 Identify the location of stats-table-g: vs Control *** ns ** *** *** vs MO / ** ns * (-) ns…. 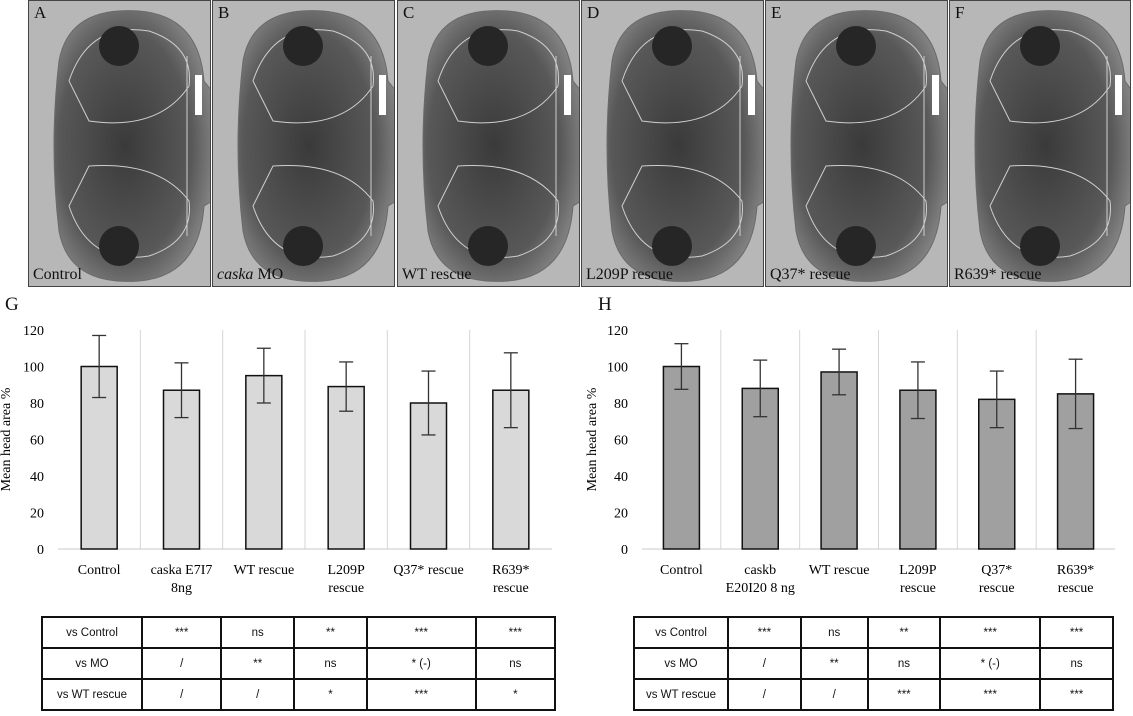
(299, 663).